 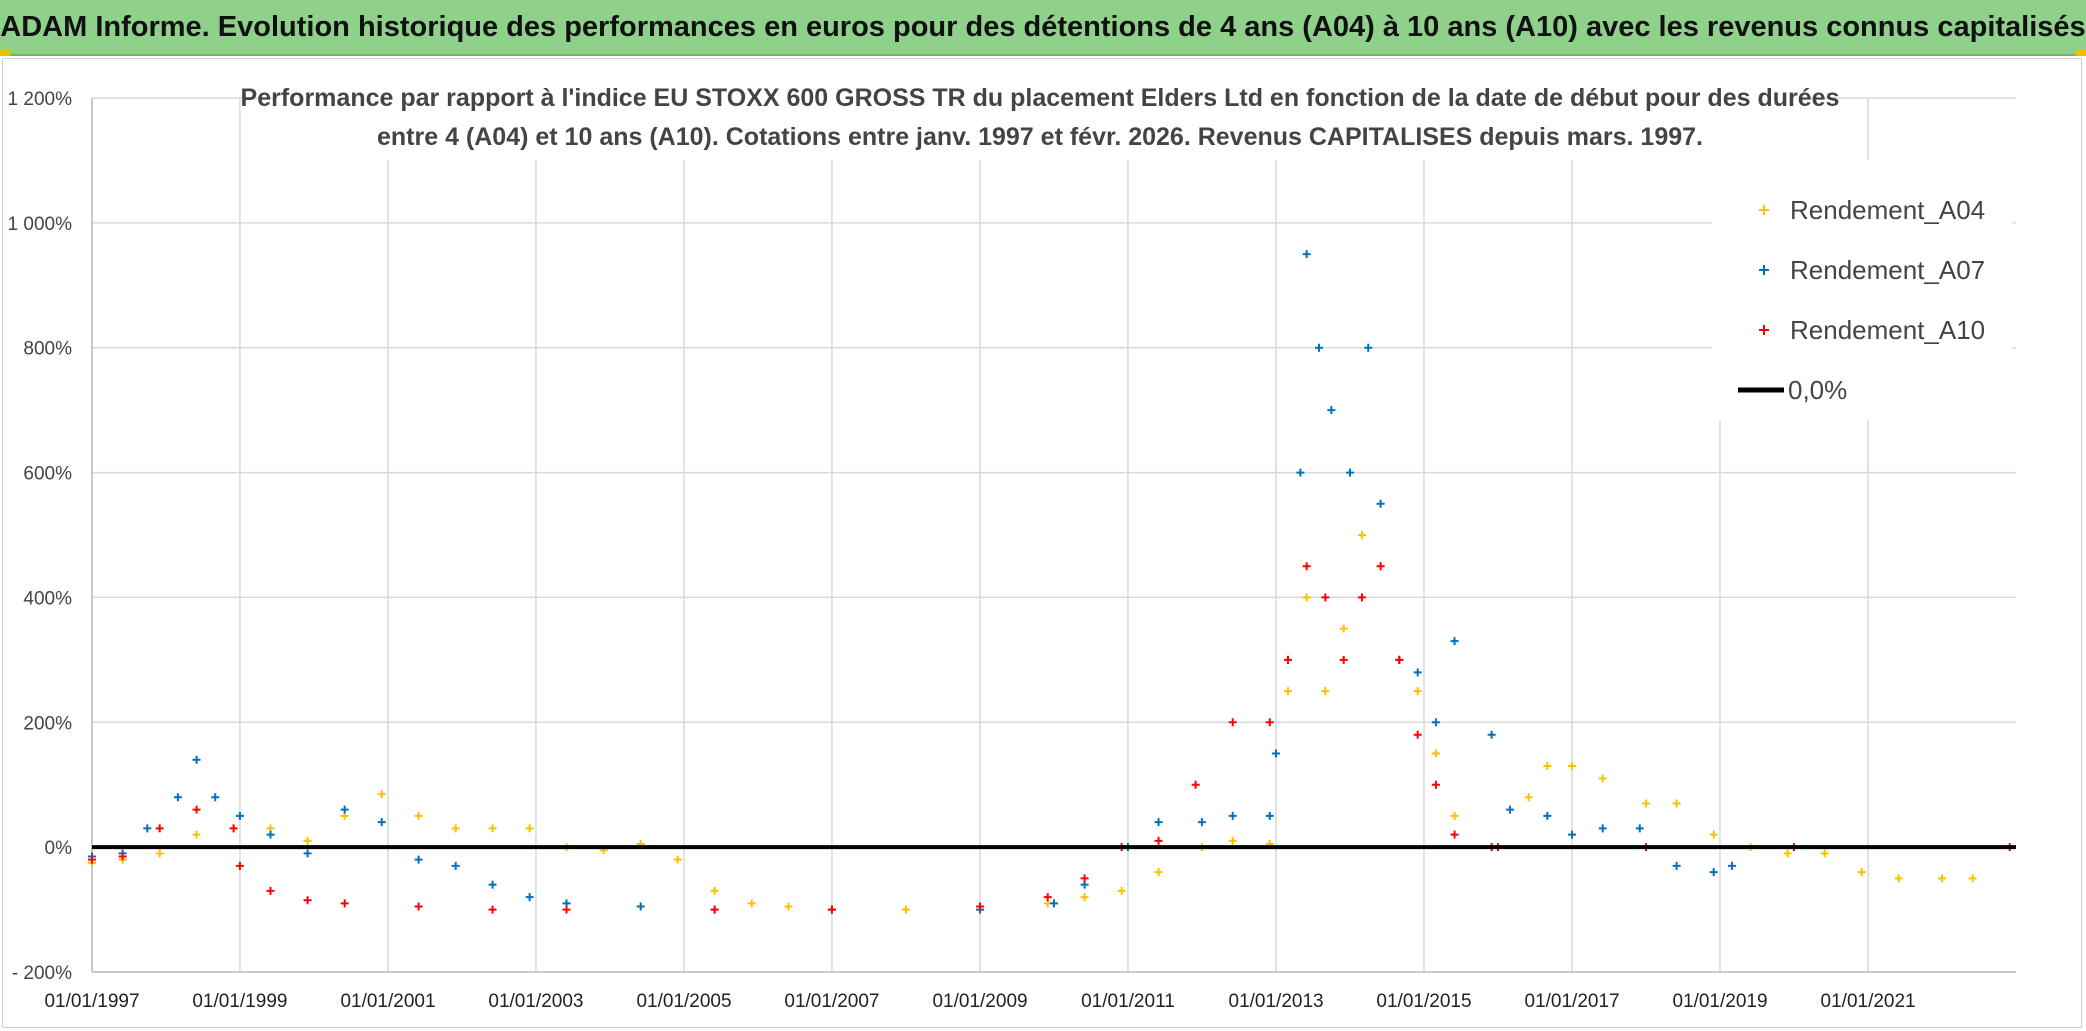 I want to click on y-tick-label: - 200%, so click(x=42, y=973).